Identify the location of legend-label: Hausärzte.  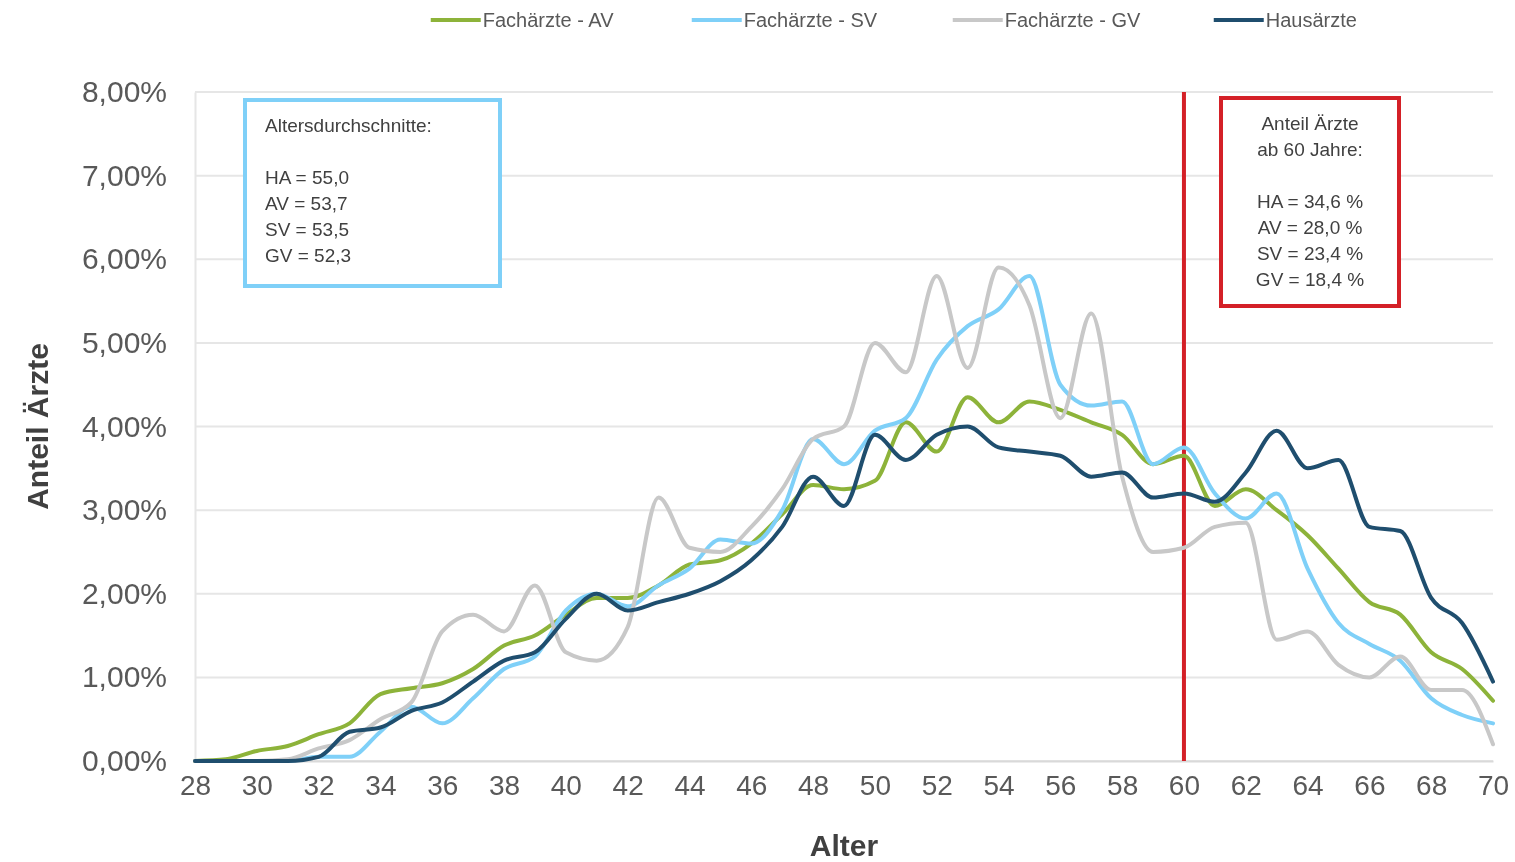
(1311, 20).